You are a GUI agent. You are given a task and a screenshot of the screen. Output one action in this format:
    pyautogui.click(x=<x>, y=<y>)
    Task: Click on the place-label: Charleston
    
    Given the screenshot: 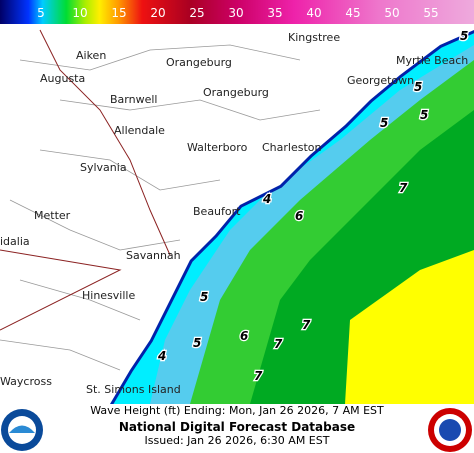 What is the action you would take?
    pyautogui.click(x=292, y=147)
    